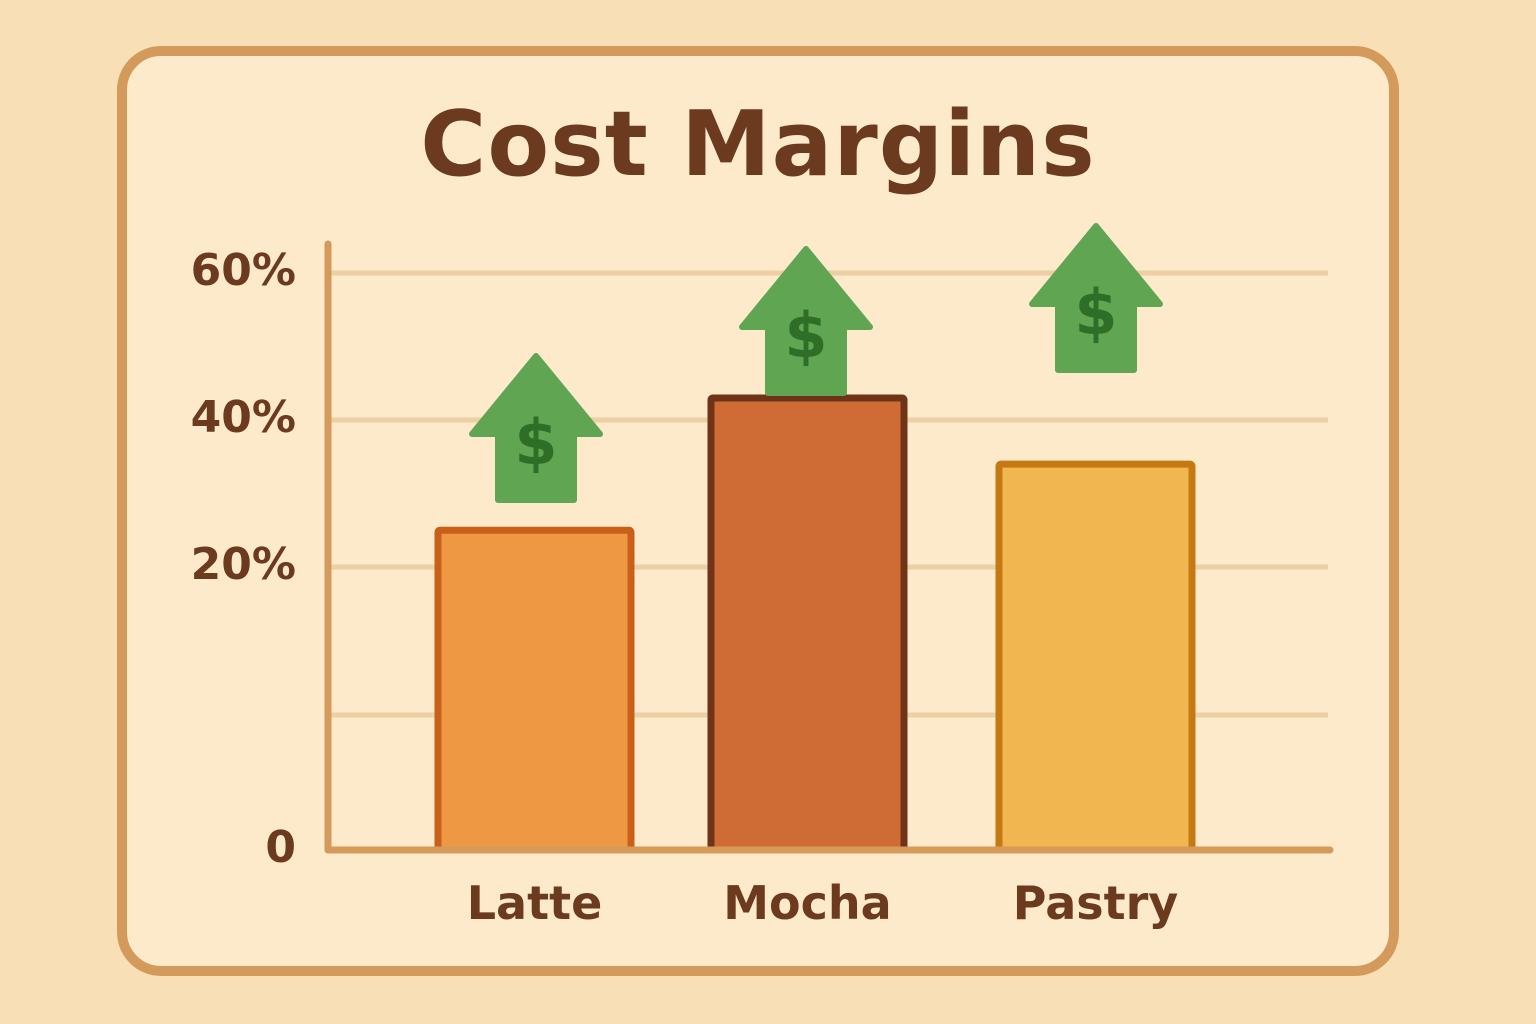 This screenshot has width=1536, height=1024. Describe the element at coordinates (534, 903) in the screenshot. I see `x-tick-label: Latte` at that location.